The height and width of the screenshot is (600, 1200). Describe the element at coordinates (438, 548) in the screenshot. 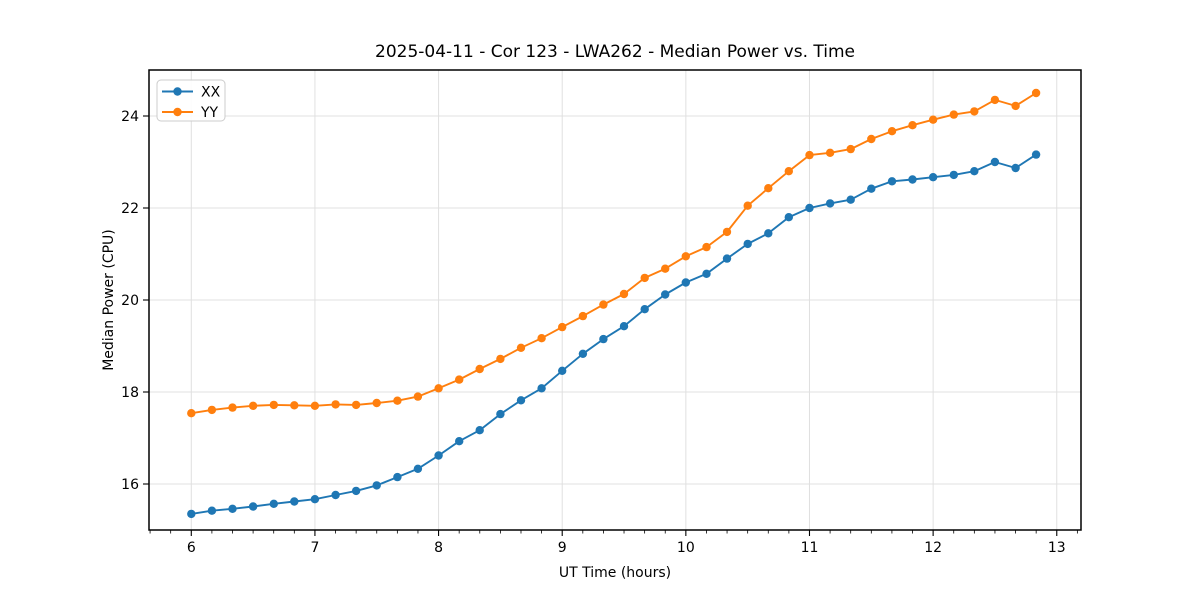

I see `x-tick-label: 8` at that location.